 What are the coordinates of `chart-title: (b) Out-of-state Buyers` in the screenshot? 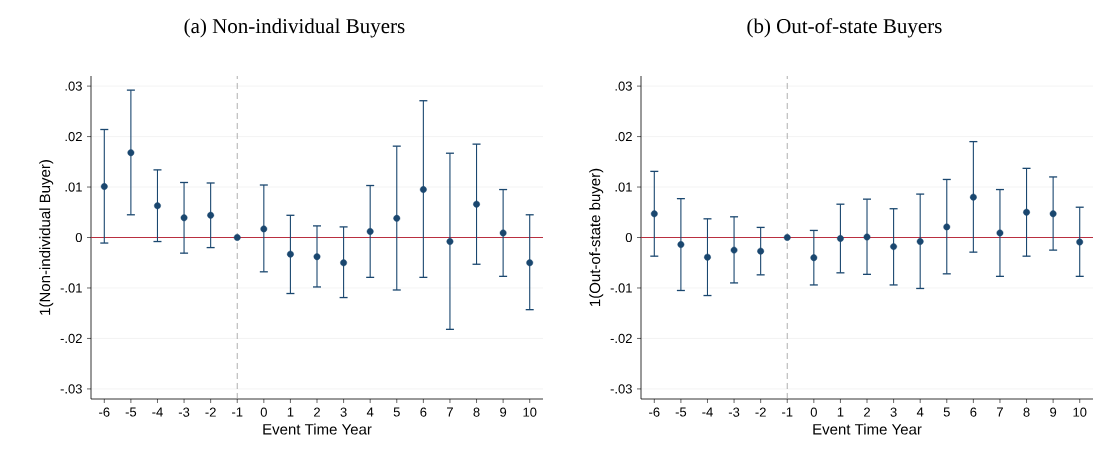 It's located at (844, 28).